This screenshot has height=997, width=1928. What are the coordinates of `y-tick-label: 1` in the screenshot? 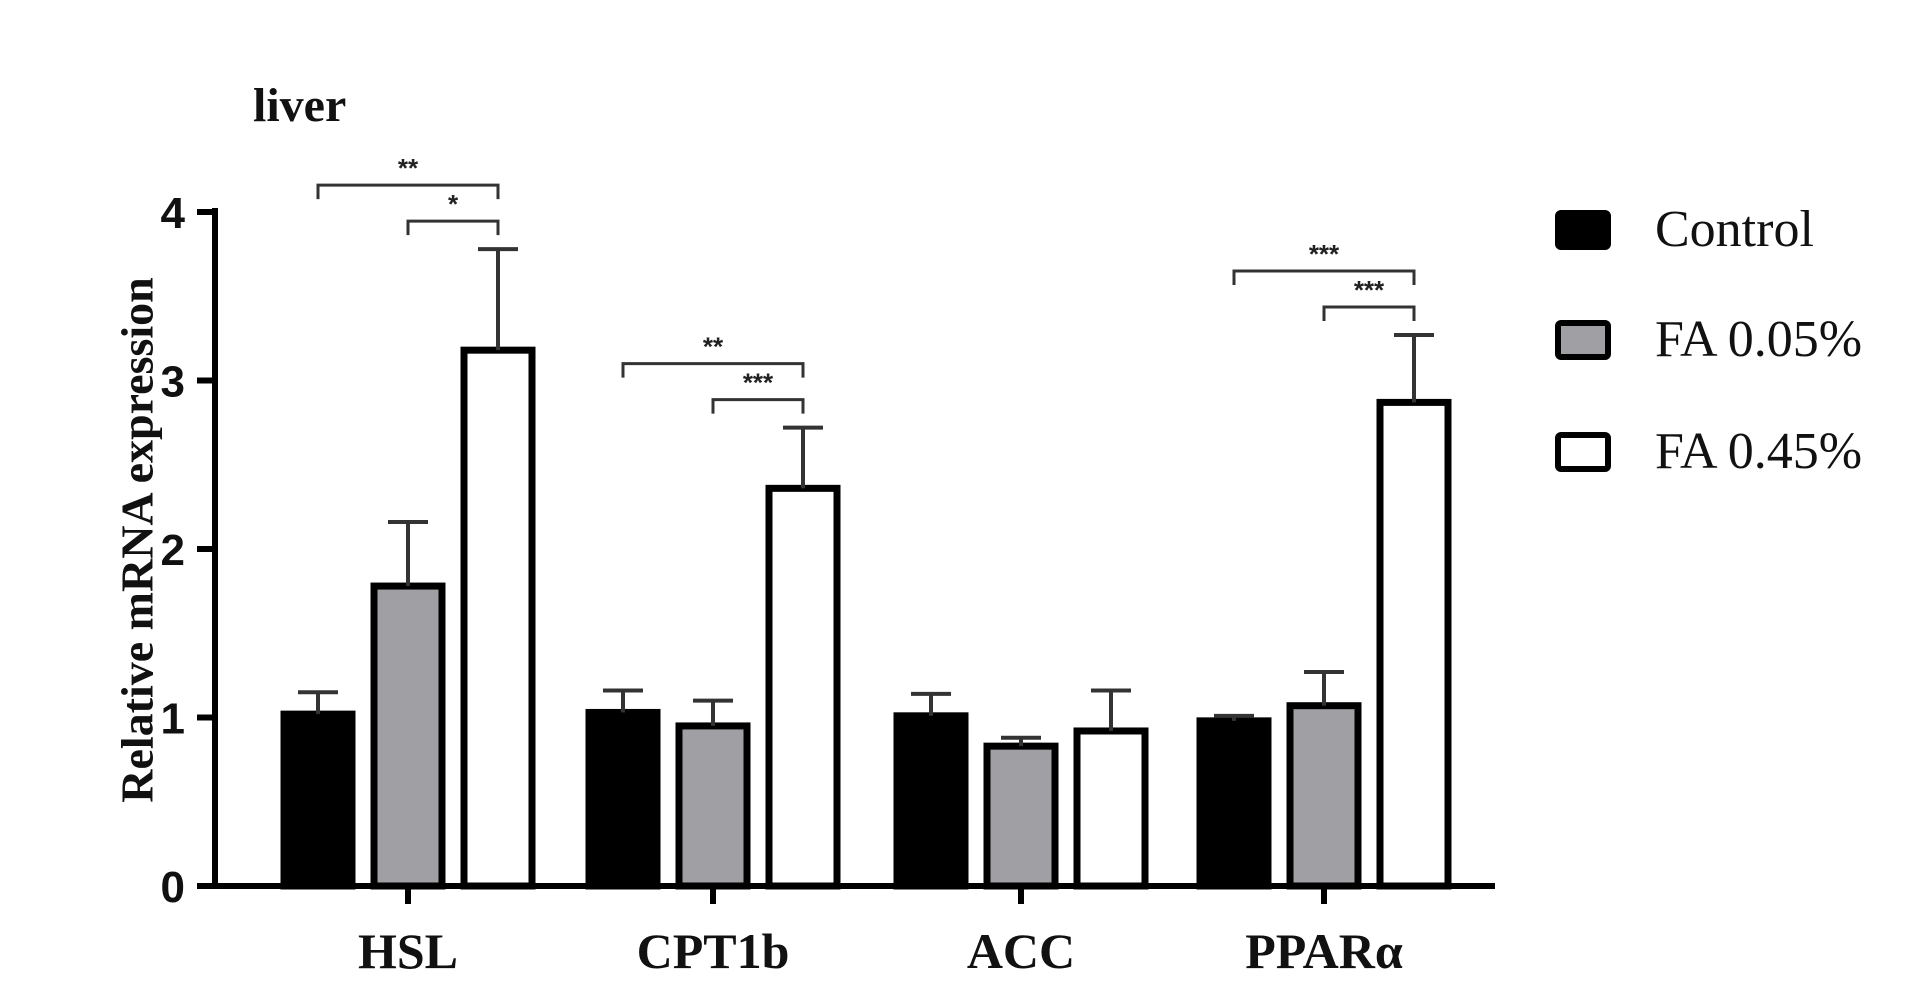 It's located at (173, 719).